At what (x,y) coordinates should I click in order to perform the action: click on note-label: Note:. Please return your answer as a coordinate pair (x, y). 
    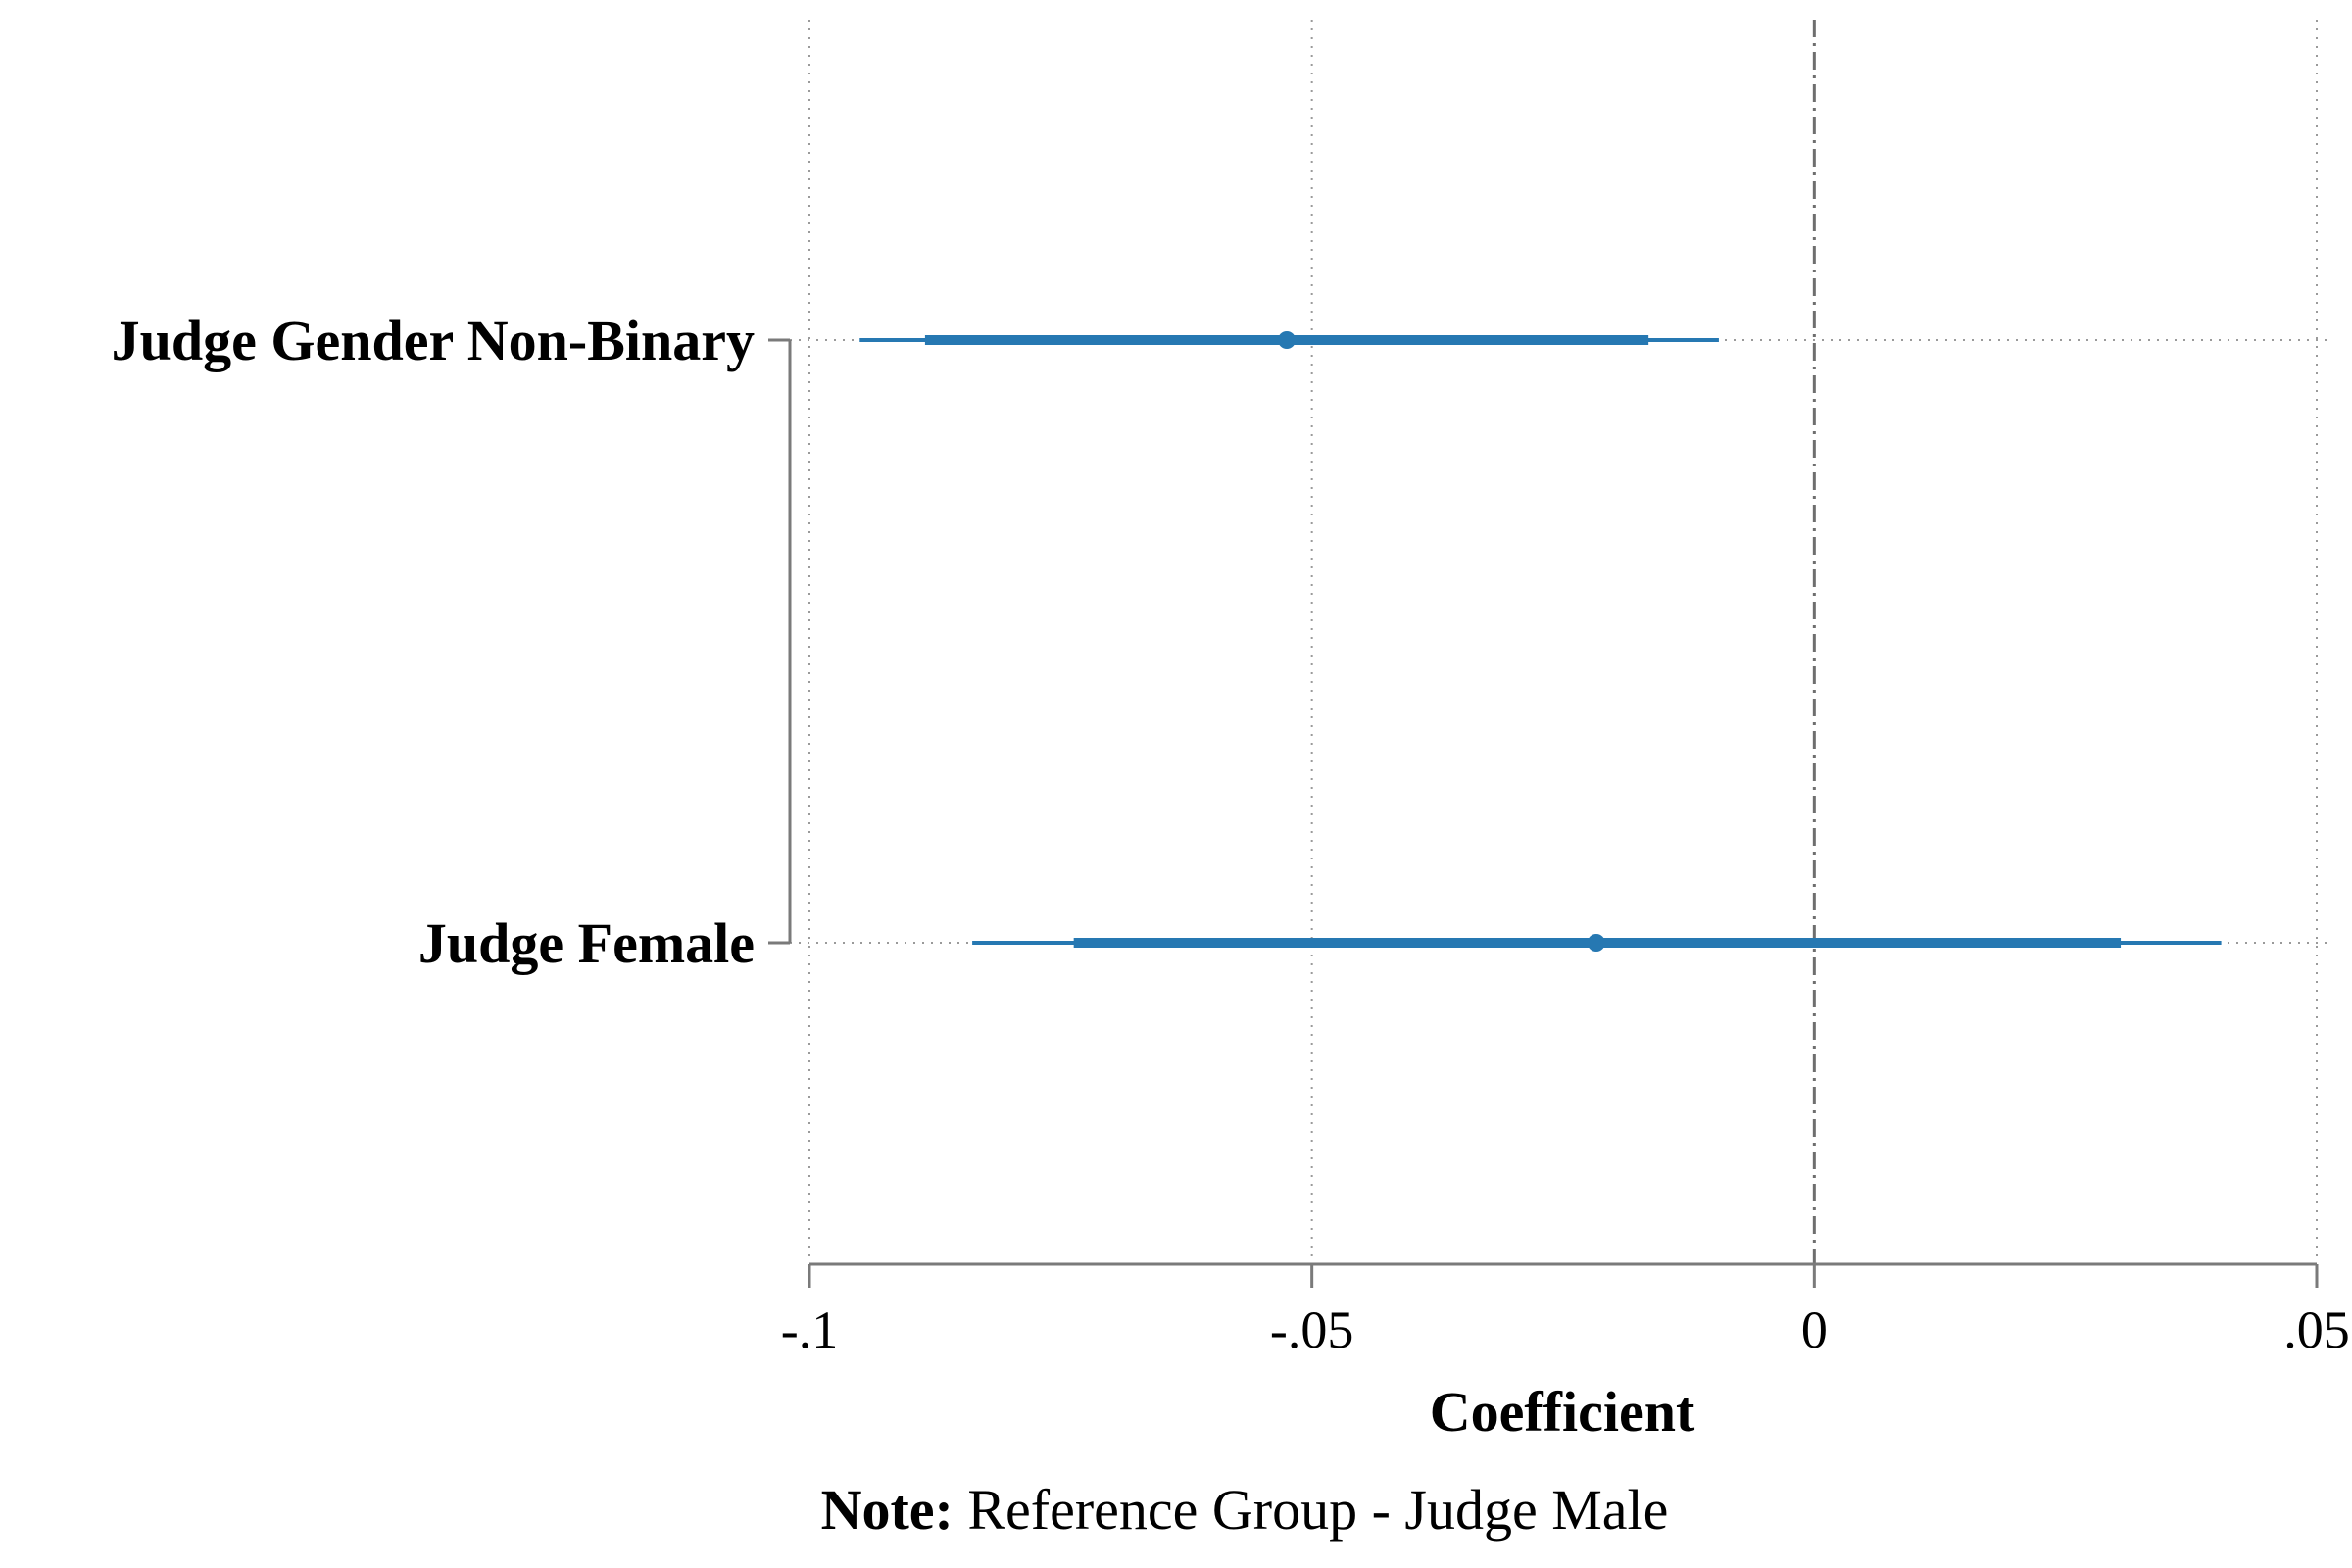
    Looking at the image, I should click on (887, 1510).